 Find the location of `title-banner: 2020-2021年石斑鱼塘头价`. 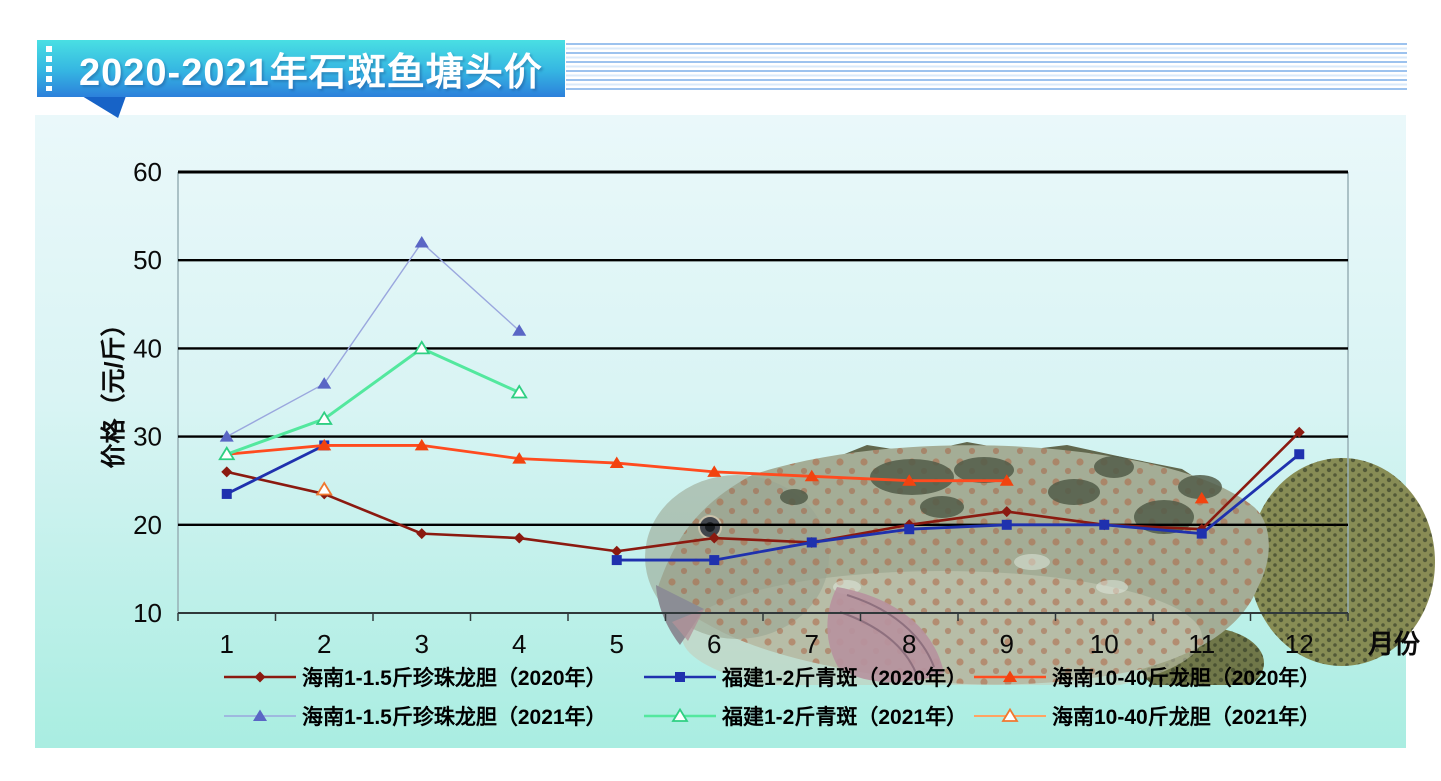

title-banner: 2020-2021年石斑鱼塘头价 is located at coordinates (301, 68).